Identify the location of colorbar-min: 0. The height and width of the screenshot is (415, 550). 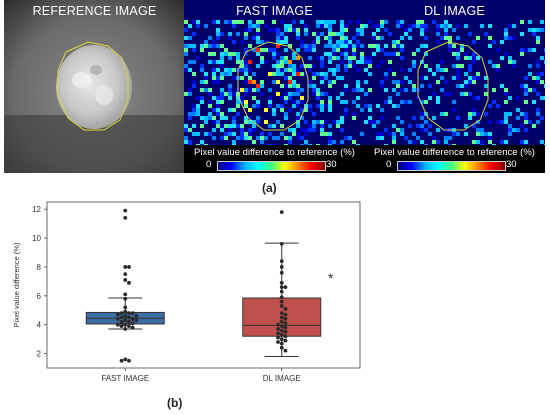
(389, 164).